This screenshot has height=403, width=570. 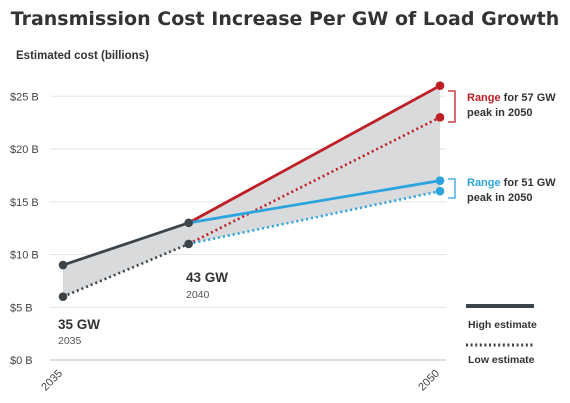 I want to click on x-tick-label: 2050, so click(x=429, y=381).